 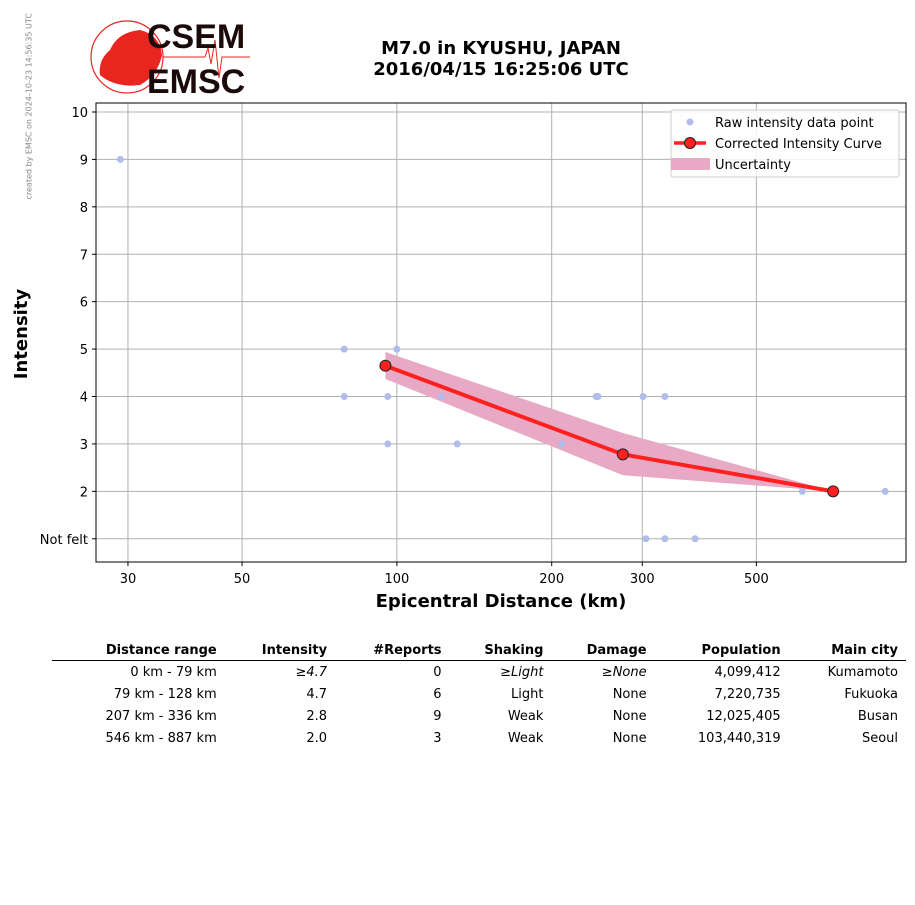 I want to click on legend-raw-label: Raw intensity data point, so click(x=794, y=123).